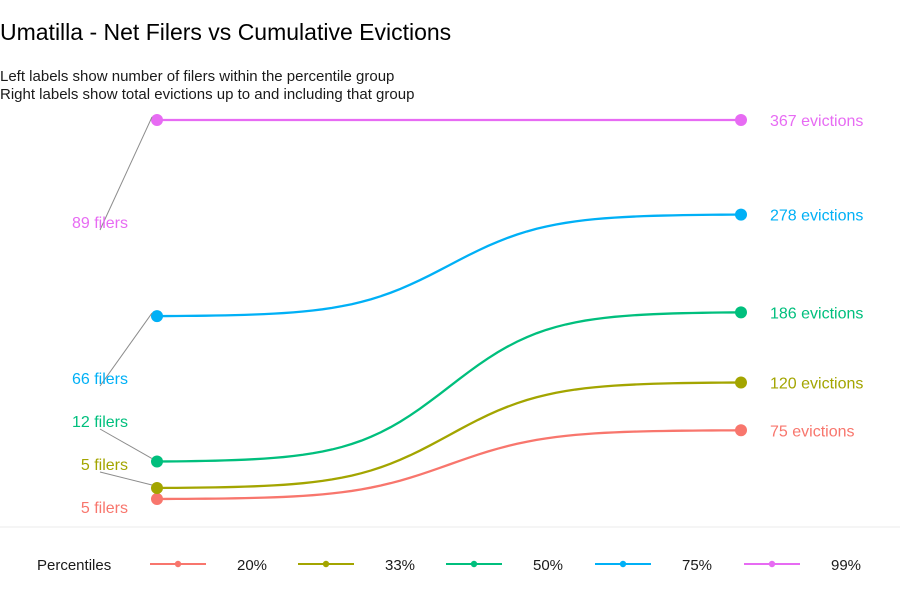  Describe the element at coordinates (505, 565) in the screenshot. I see `legend: 20% 33% 50% 75% 99%` at that location.